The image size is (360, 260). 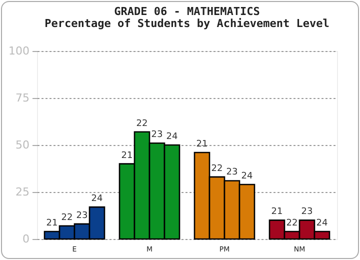 What do you see at coordinates (187, 23) in the screenshot?
I see `chart-subtitle: Percentage of Students by Achievement Level` at bounding box center [187, 23].